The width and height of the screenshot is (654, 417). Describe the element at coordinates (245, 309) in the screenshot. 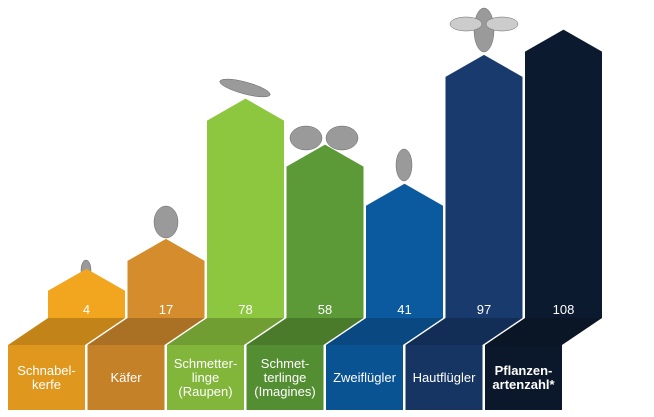

I see `value-label: 78` at that location.